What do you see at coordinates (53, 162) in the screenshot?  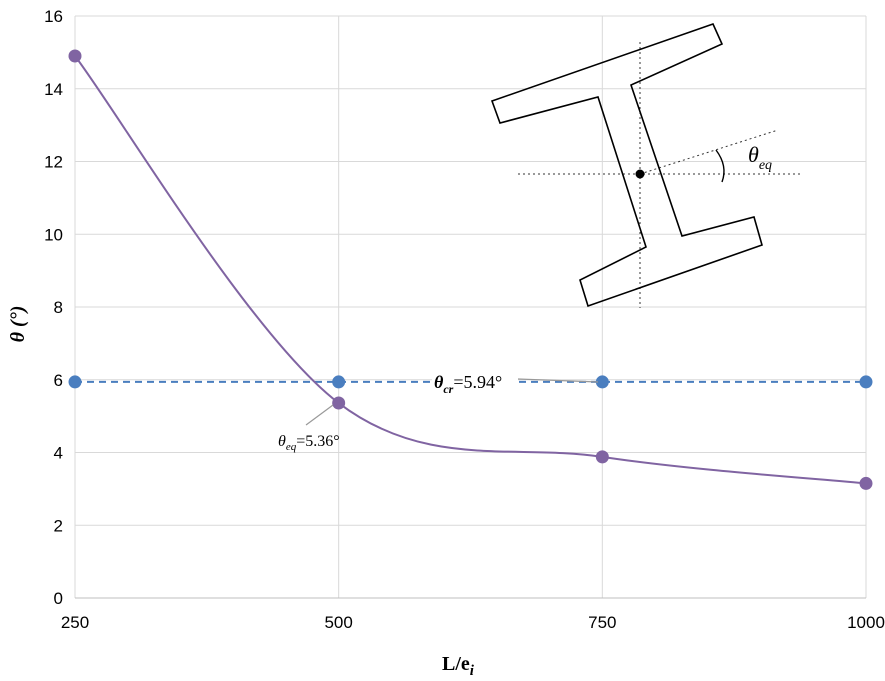 I see `y-tick-label: 12` at bounding box center [53, 162].